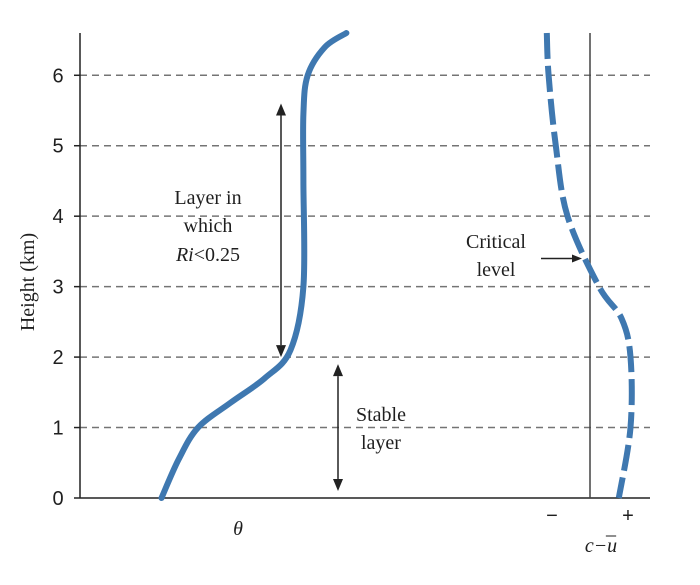 This screenshot has height=585, width=700. I want to click on y-tick-label-6: 6, so click(57, 76).